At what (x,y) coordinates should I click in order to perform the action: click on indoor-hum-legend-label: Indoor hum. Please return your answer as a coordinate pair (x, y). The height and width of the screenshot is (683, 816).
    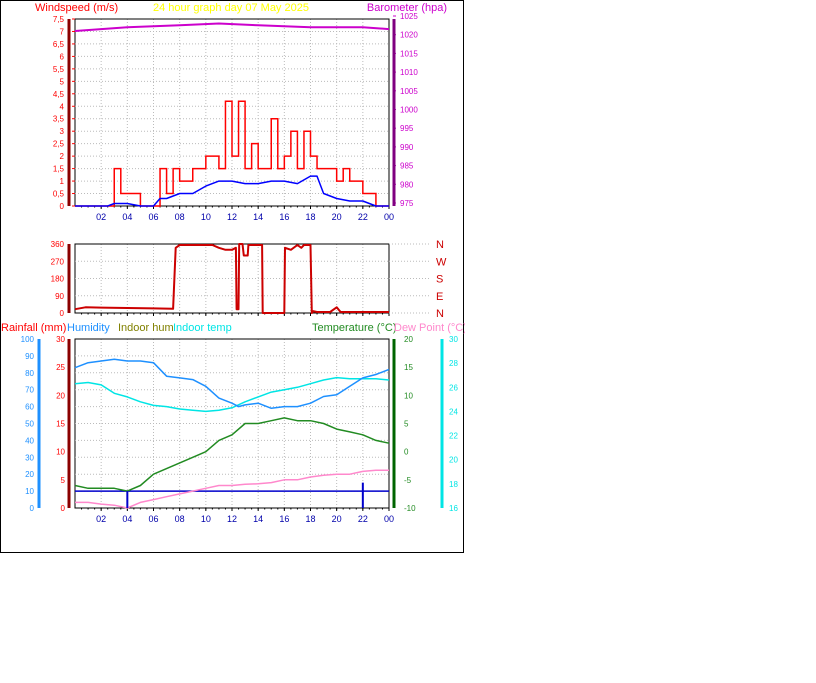
    Looking at the image, I should click on (146, 328).